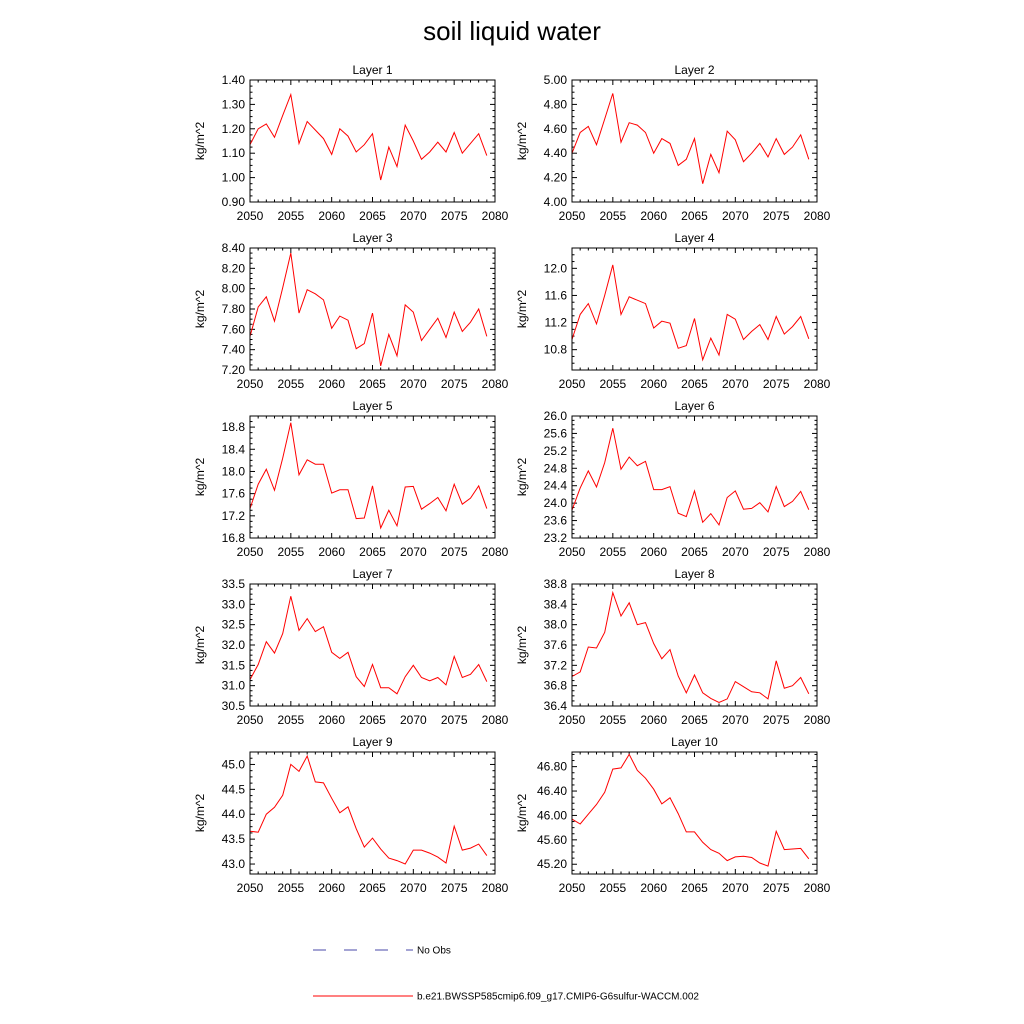  I want to click on panel-8-xtick-label: 2065, so click(694, 720).